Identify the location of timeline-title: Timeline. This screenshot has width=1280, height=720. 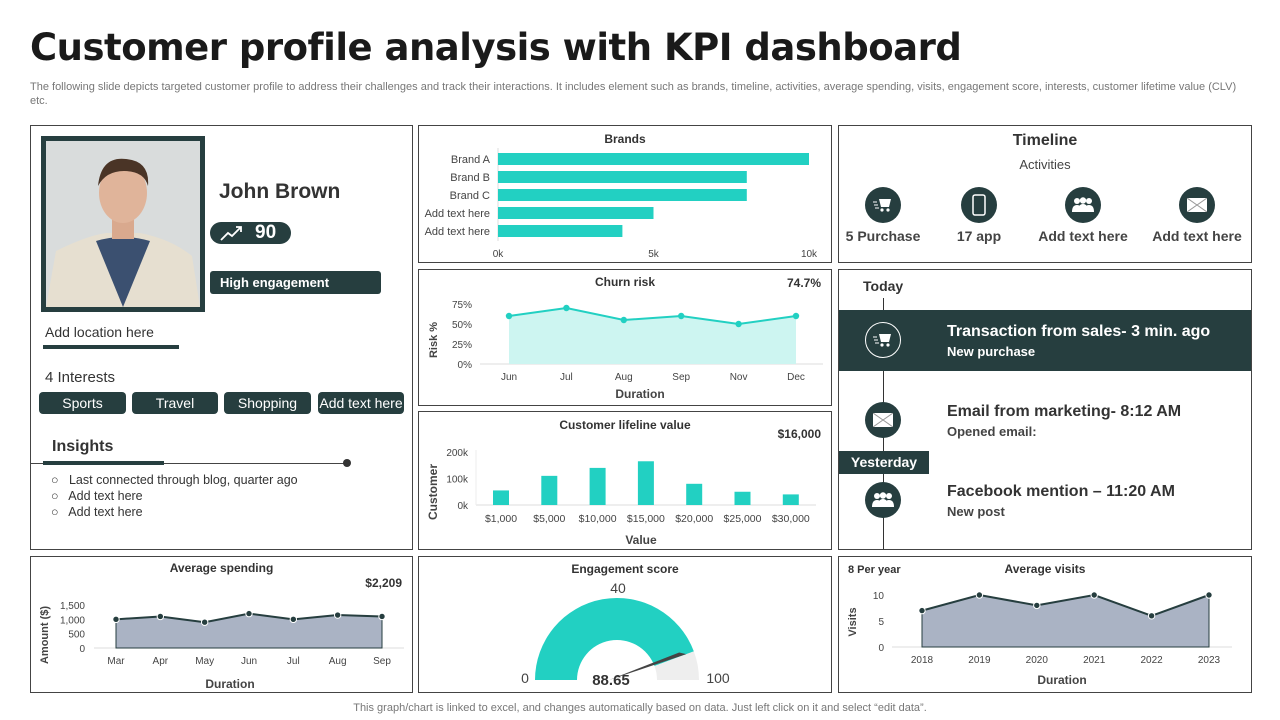
(1045, 140).